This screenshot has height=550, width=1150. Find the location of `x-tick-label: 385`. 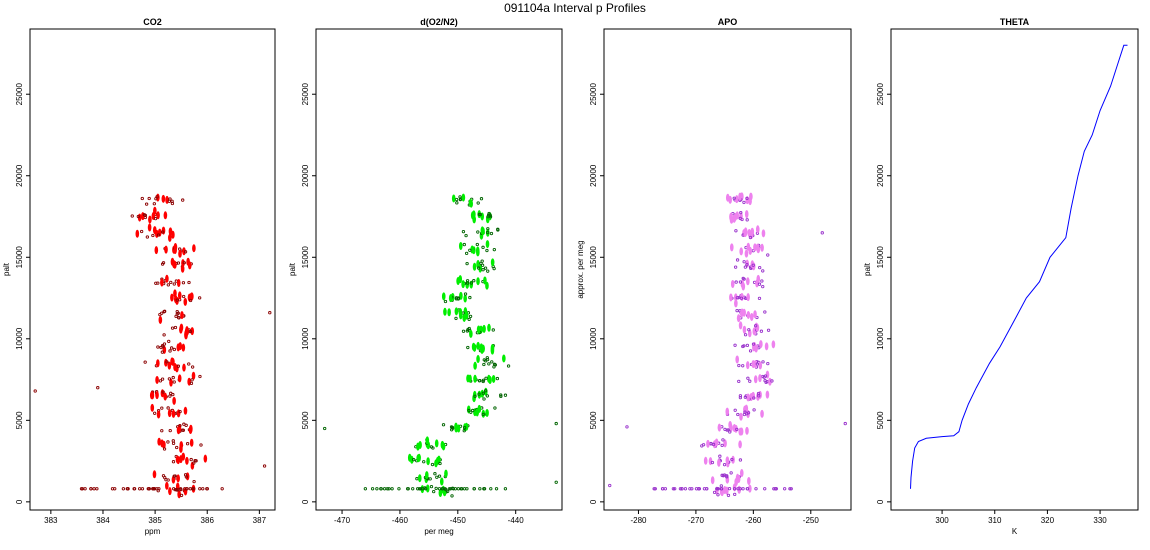

x-tick-label: 385 is located at coordinates (155, 520).